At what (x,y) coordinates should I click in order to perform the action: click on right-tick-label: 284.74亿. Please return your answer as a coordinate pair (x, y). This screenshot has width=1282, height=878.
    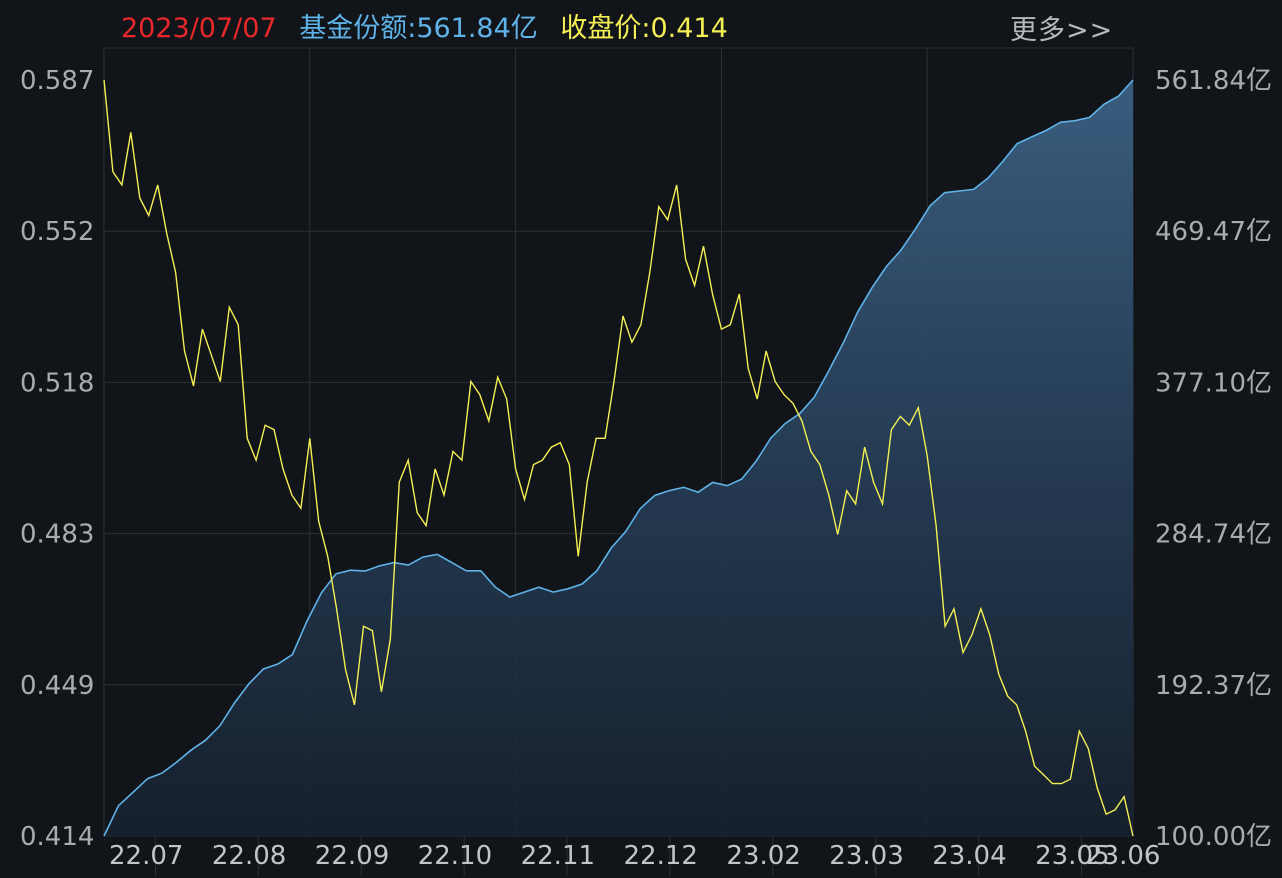
    Looking at the image, I should click on (1213, 535).